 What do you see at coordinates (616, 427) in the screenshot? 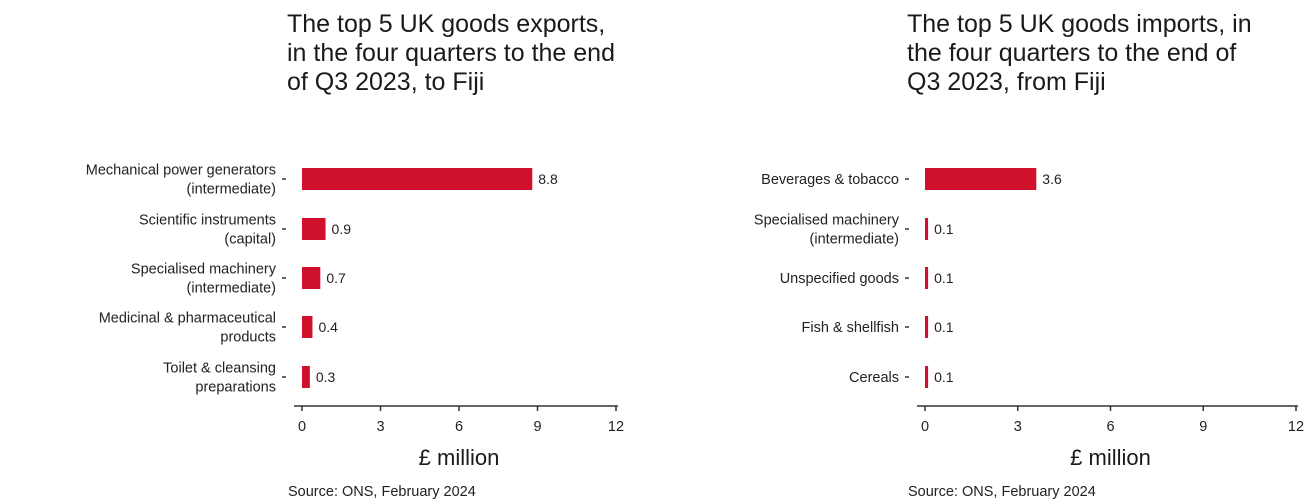
I see `exports-x-tick-label: 12` at bounding box center [616, 427].